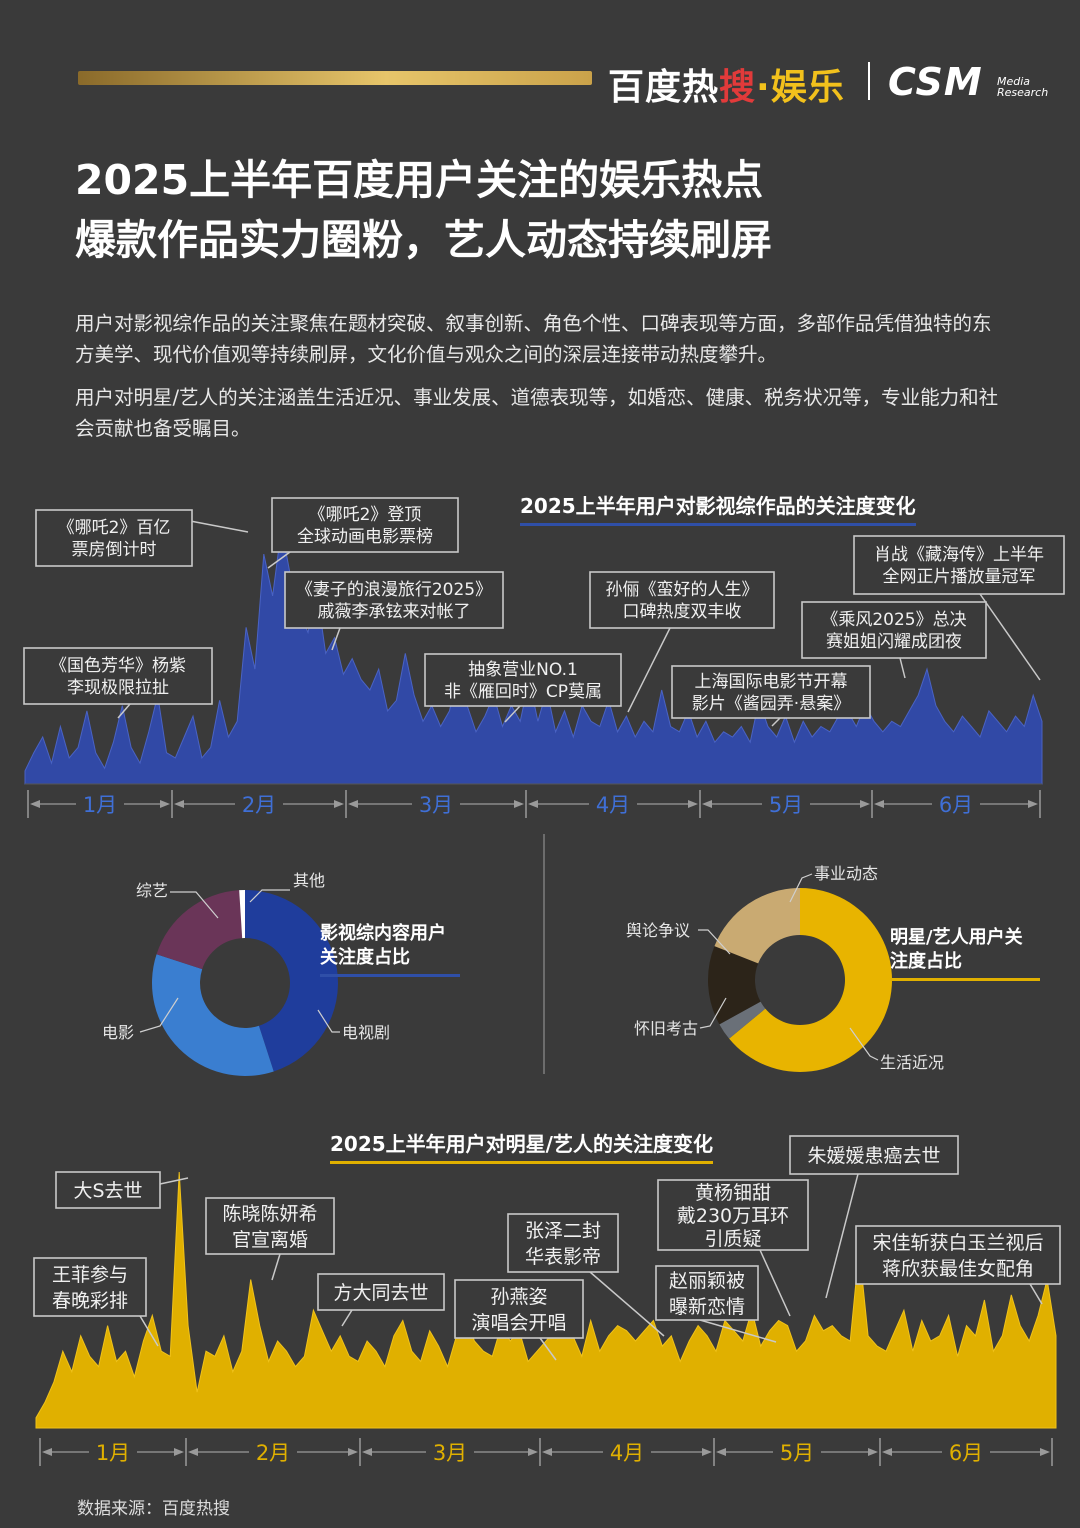  Describe the element at coordinates (523, 670) in the screenshot. I see `callout-text: 抽象营业NO.1` at that location.